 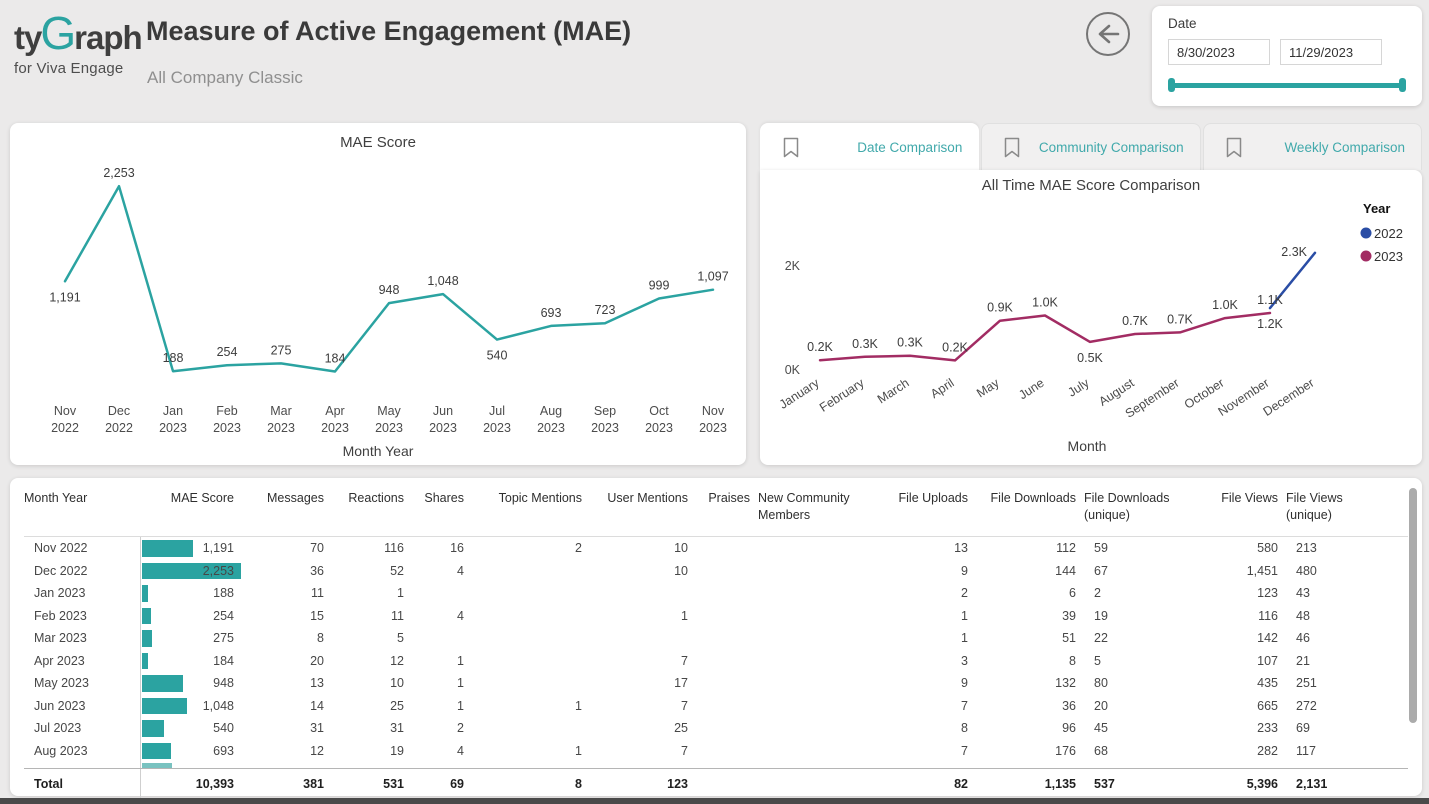 I want to click on back-button, so click(x=1108, y=34).